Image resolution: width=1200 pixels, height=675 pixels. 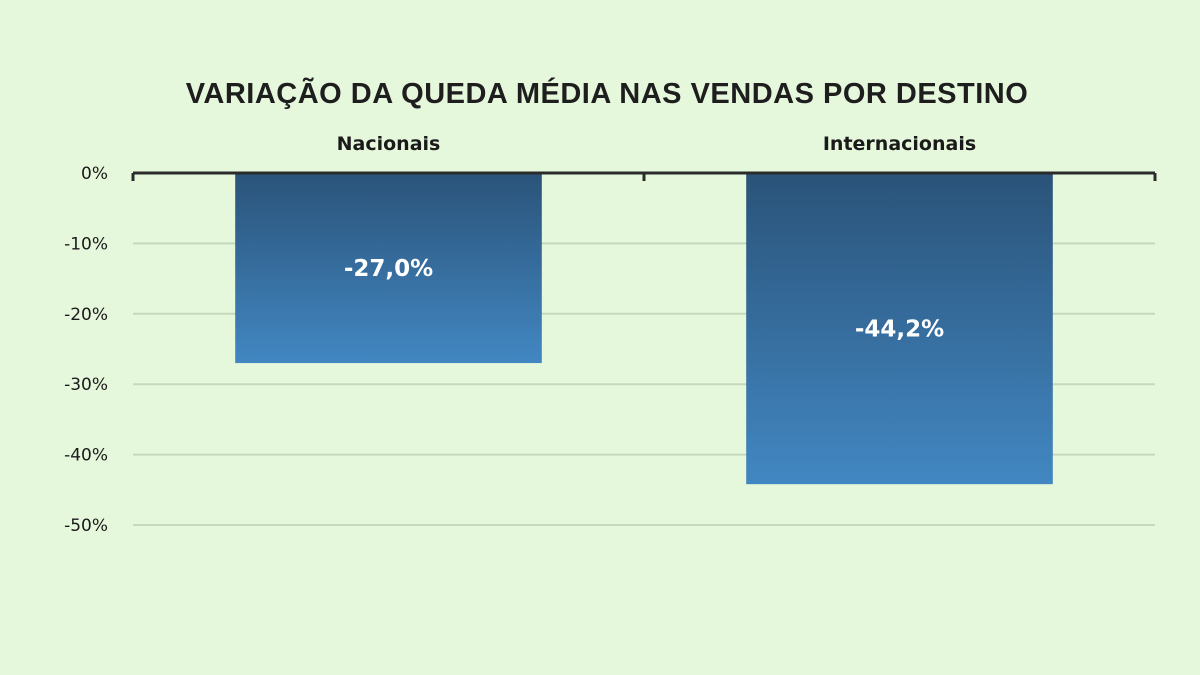 What do you see at coordinates (86, 526) in the screenshot?
I see `y-tick-label: -50%` at bounding box center [86, 526].